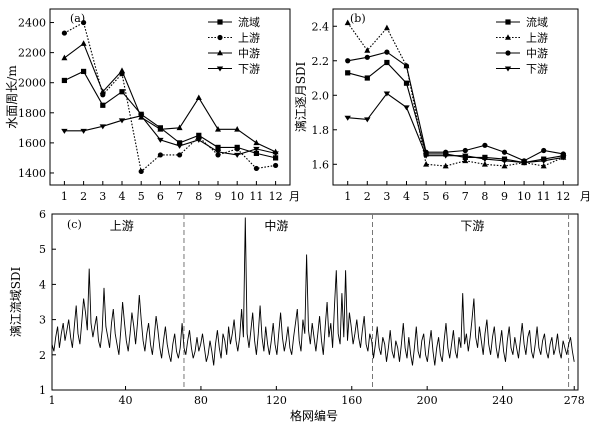  I want to click on y-tick-label: 4, so click(42, 284).